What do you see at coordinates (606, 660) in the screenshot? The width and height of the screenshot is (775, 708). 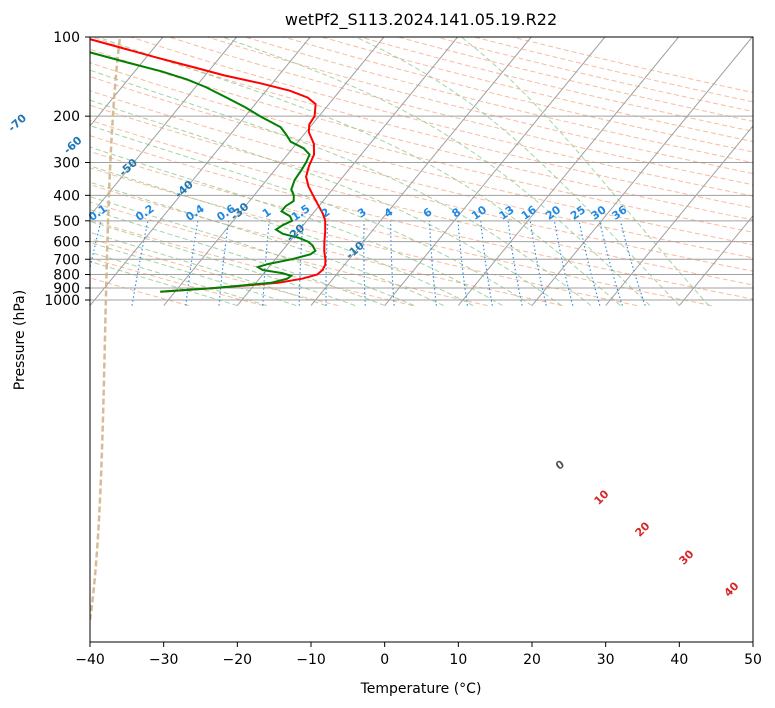 I see `x-tick-label: 30` at bounding box center [606, 660].